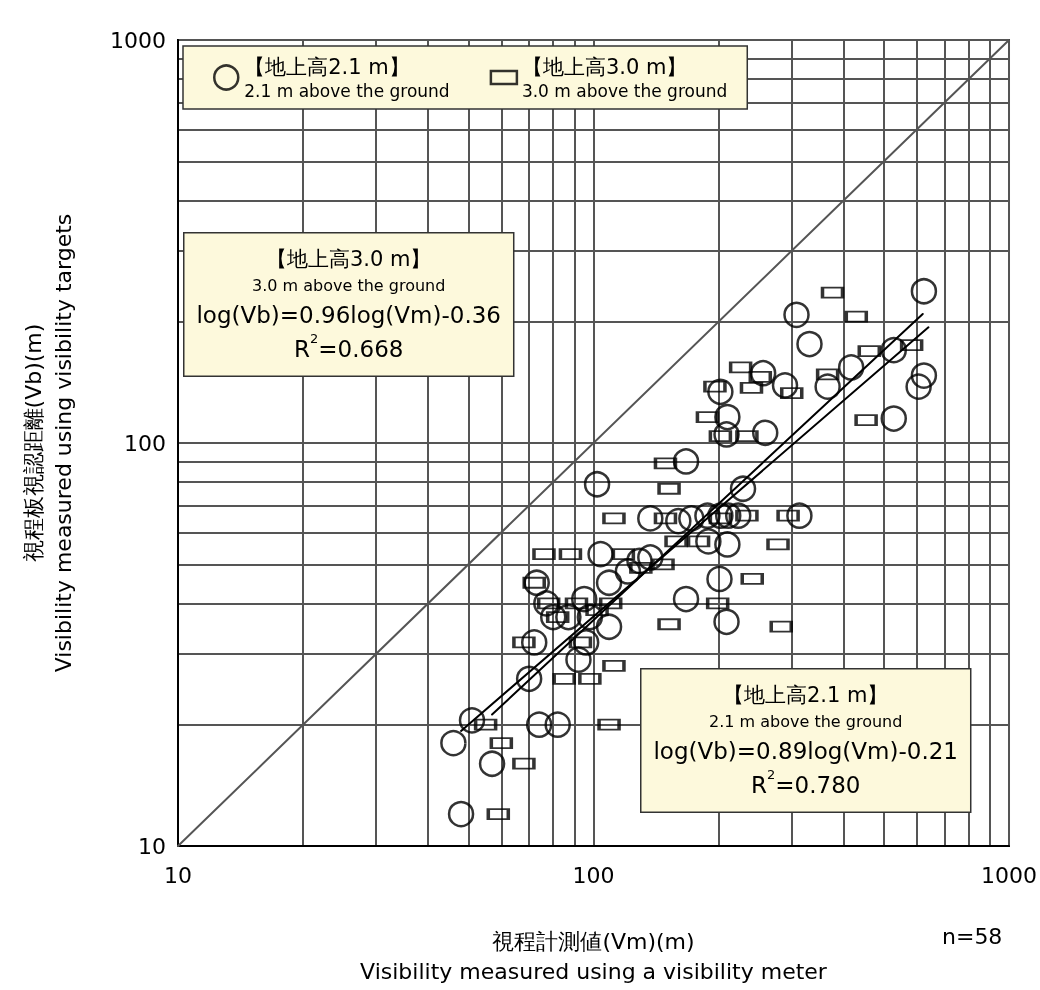 This screenshot has width=1040, height=990. I want to click on y-tick-label: 10, so click(152, 846).